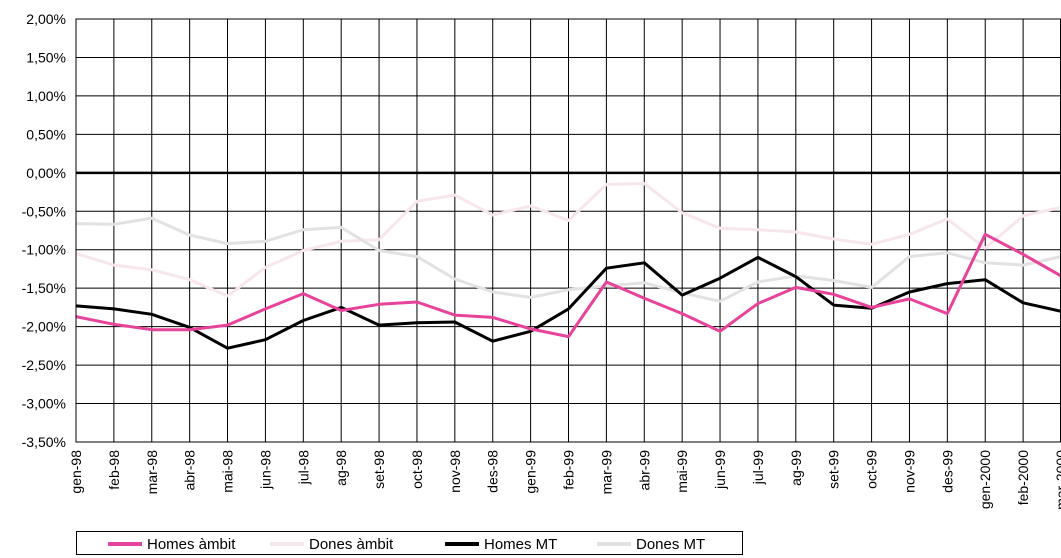 This screenshot has height=558, width=1061. What do you see at coordinates (872, 469) in the screenshot?
I see `x-tick-label: oct-99` at bounding box center [872, 469].